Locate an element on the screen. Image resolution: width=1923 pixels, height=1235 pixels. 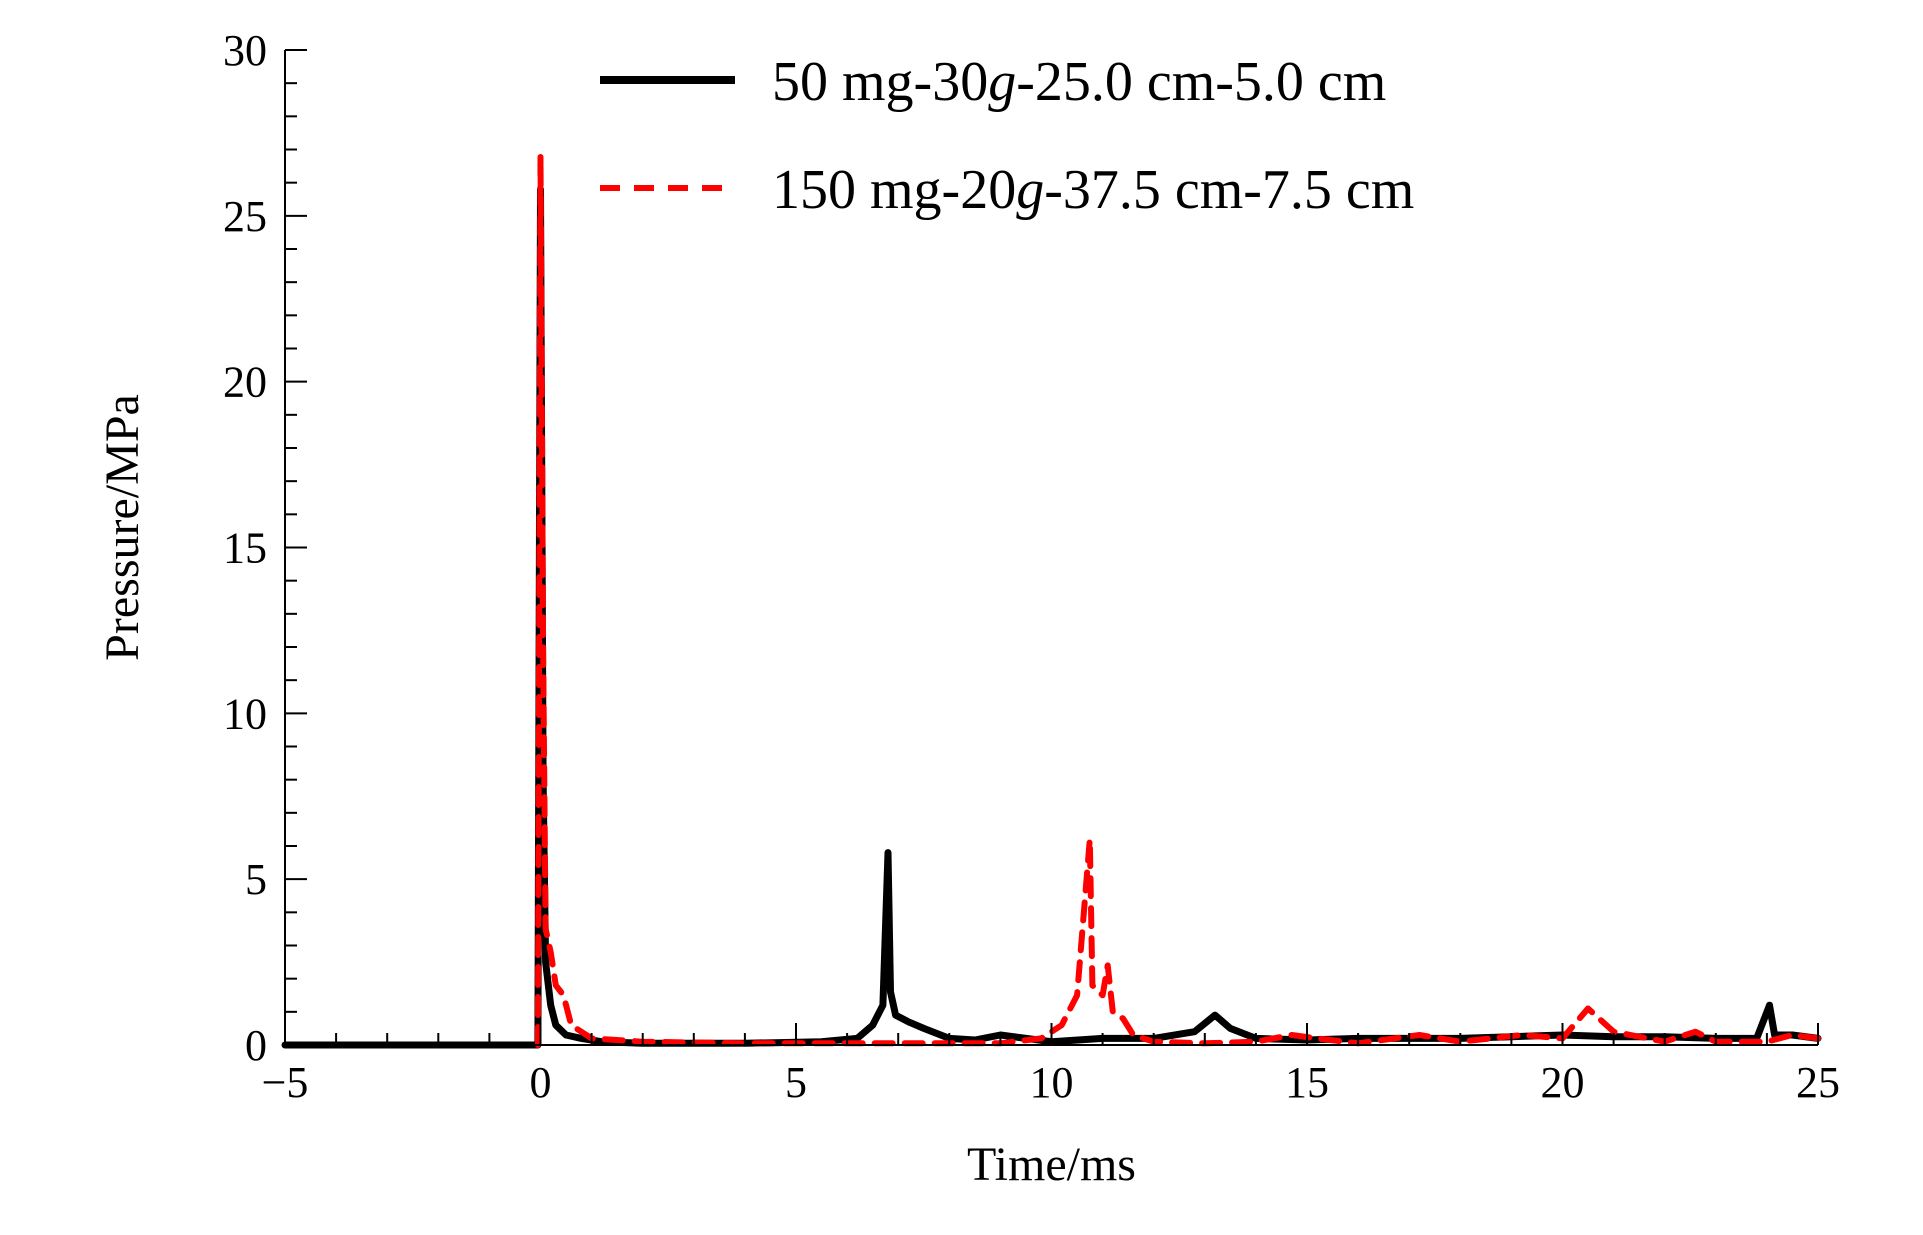
y-axis-ticks: 0 5 10 15 20 25 30 is located at coordinates (265, 548).